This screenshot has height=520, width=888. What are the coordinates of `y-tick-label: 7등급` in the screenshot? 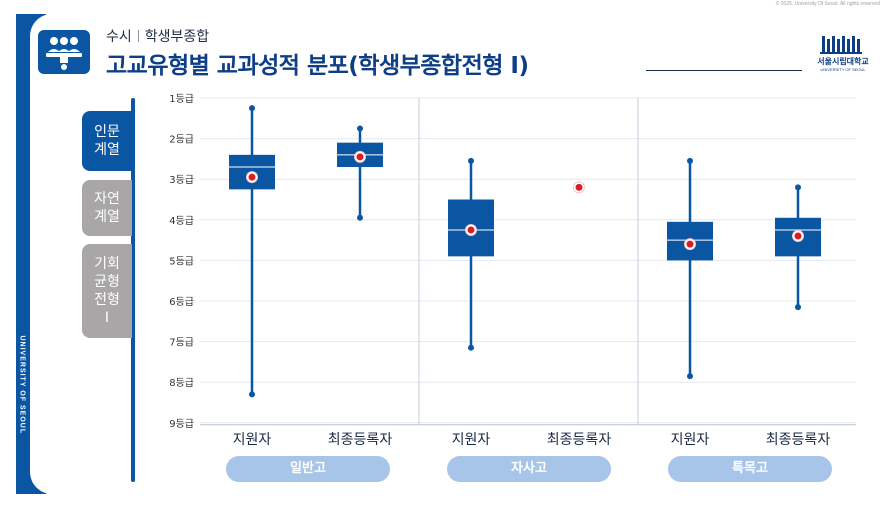 It's located at (181, 343).